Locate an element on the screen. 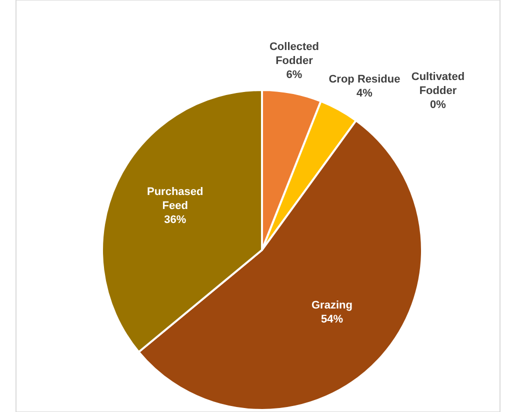  data-label: 36% is located at coordinates (175, 220).